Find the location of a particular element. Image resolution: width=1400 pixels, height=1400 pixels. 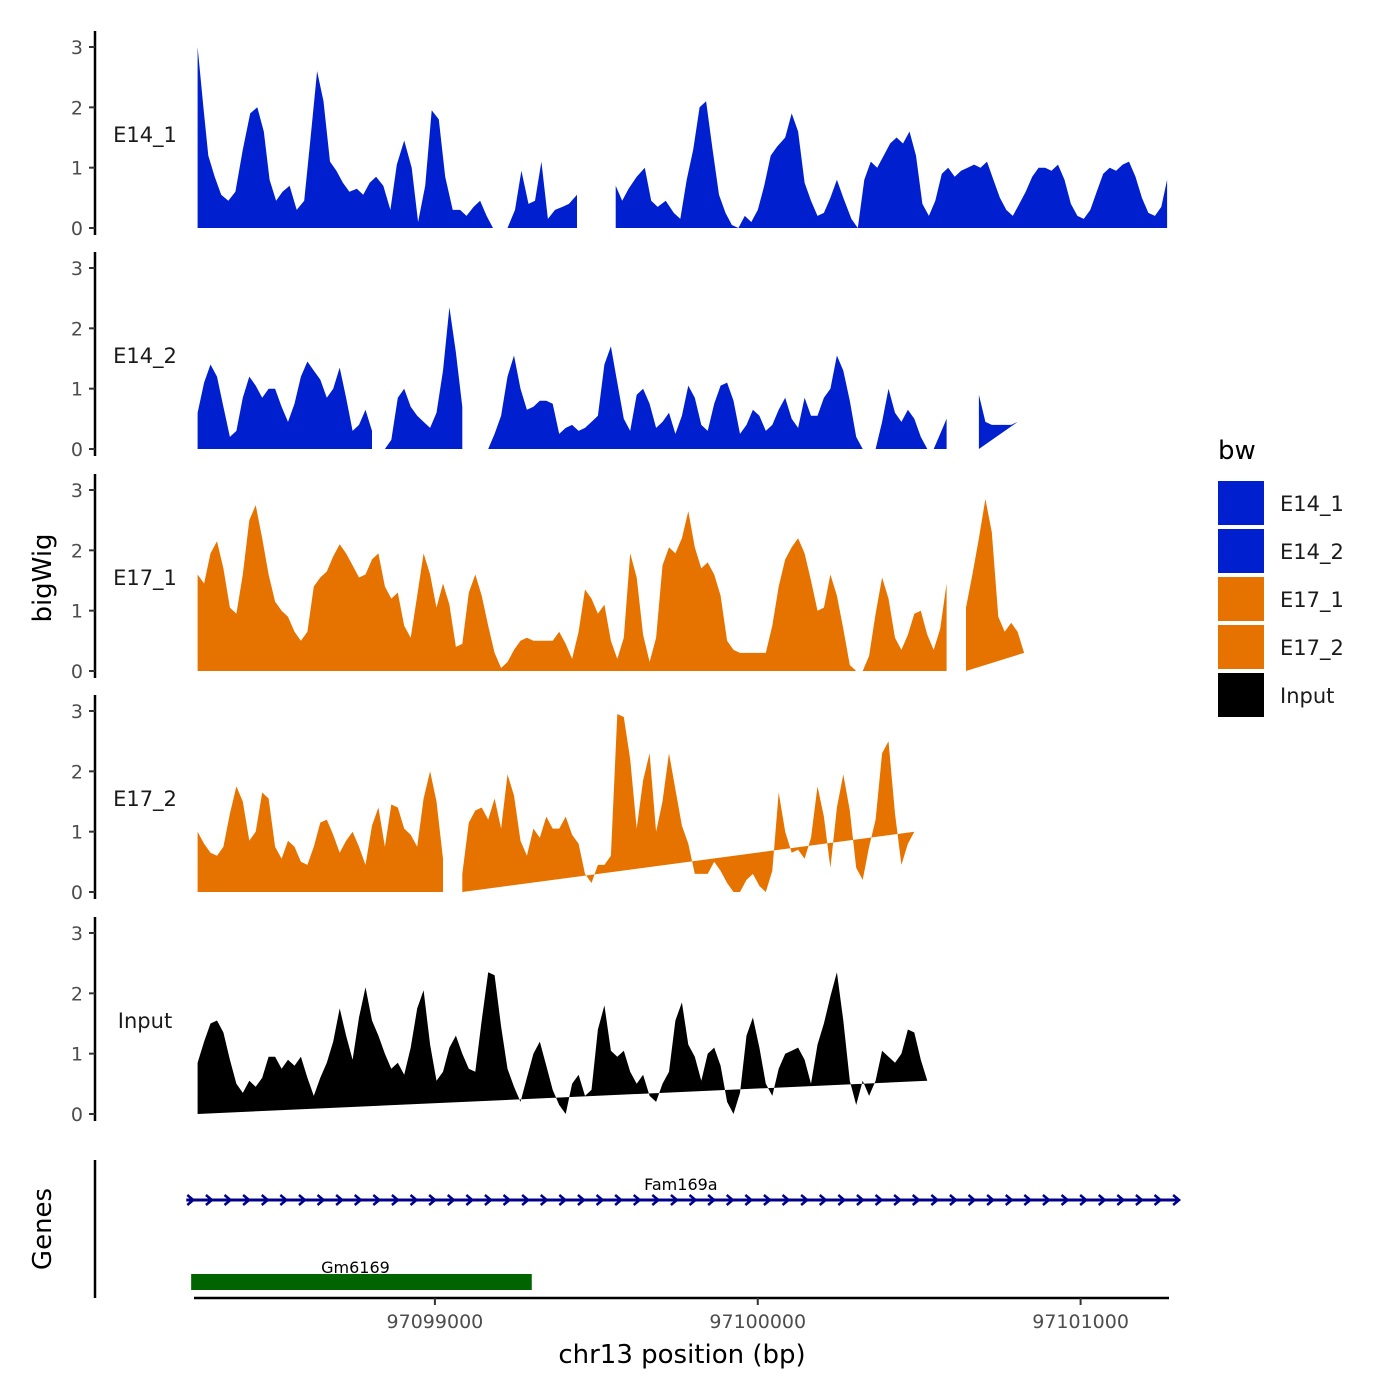

y-axis-title: bigWig is located at coordinates (43, 577).